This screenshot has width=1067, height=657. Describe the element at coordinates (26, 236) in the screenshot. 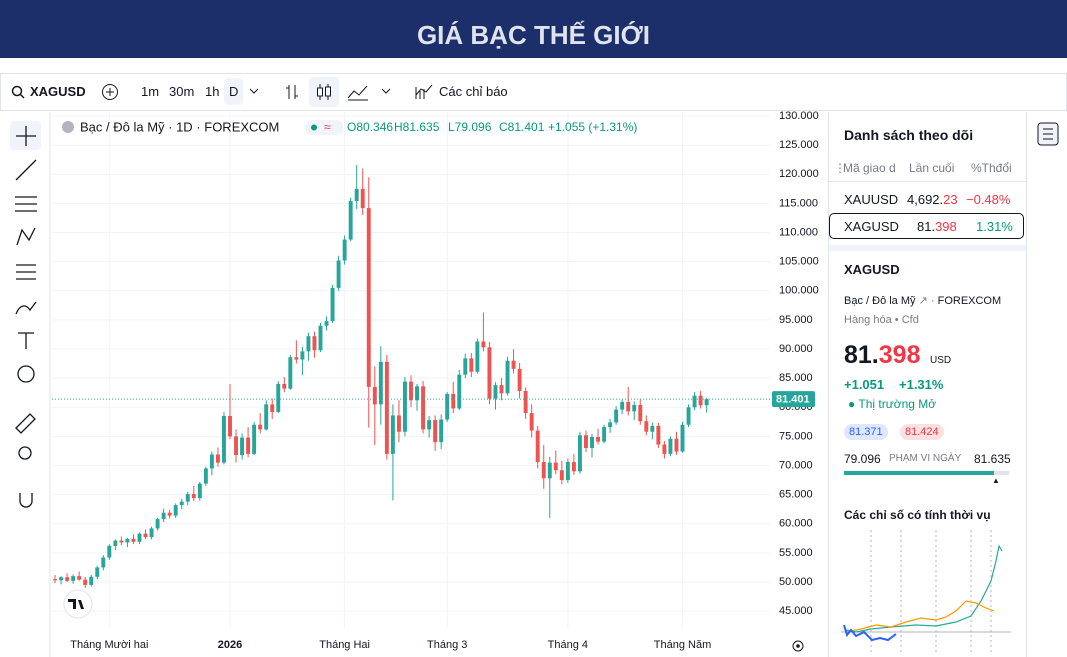

I see `pattern-tool` at that location.